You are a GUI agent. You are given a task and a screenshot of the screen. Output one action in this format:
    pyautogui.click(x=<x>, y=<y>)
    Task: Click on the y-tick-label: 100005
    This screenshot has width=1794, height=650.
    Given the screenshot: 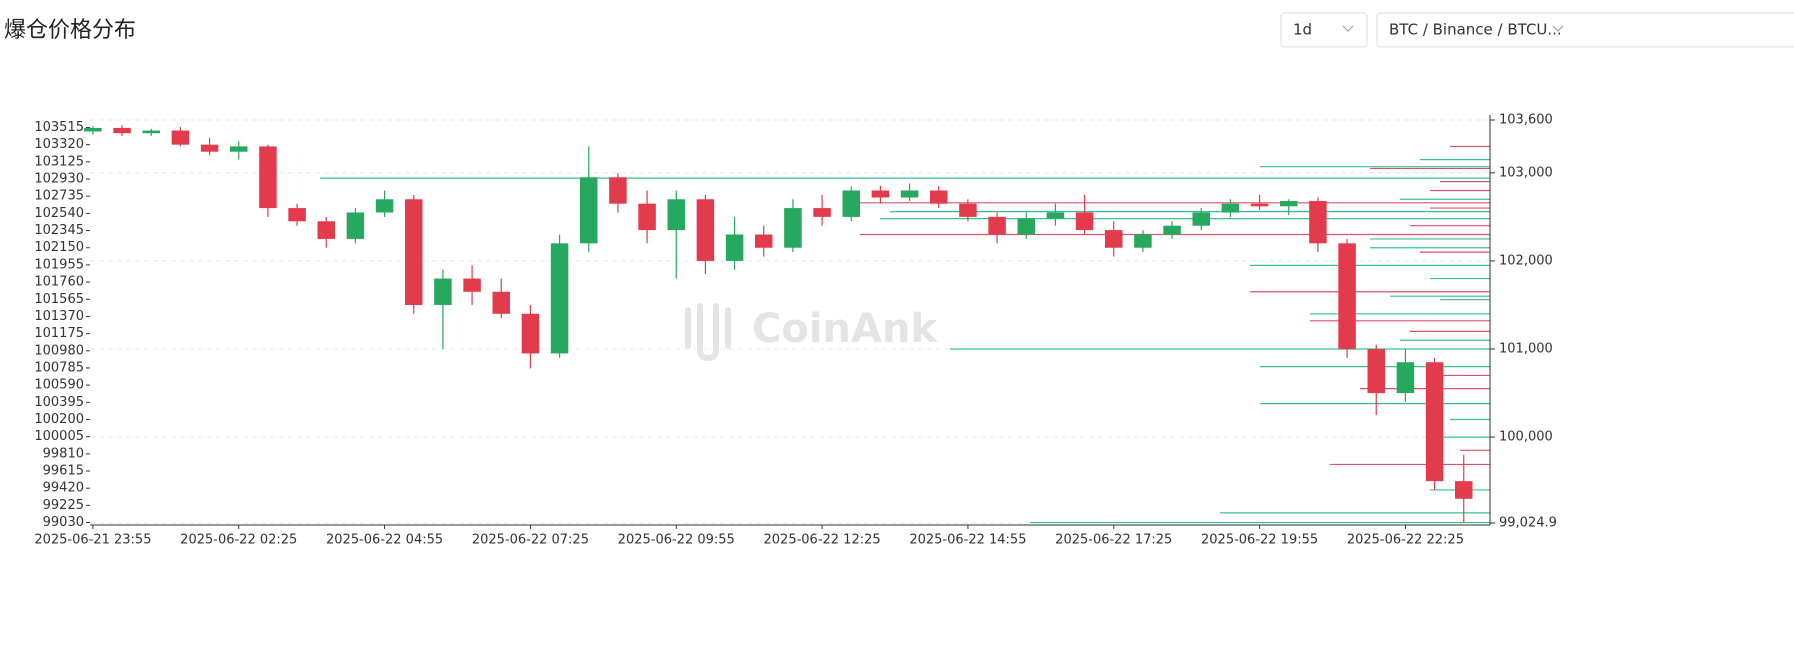 What is the action you would take?
    pyautogui.click(x=59, y=436)
    